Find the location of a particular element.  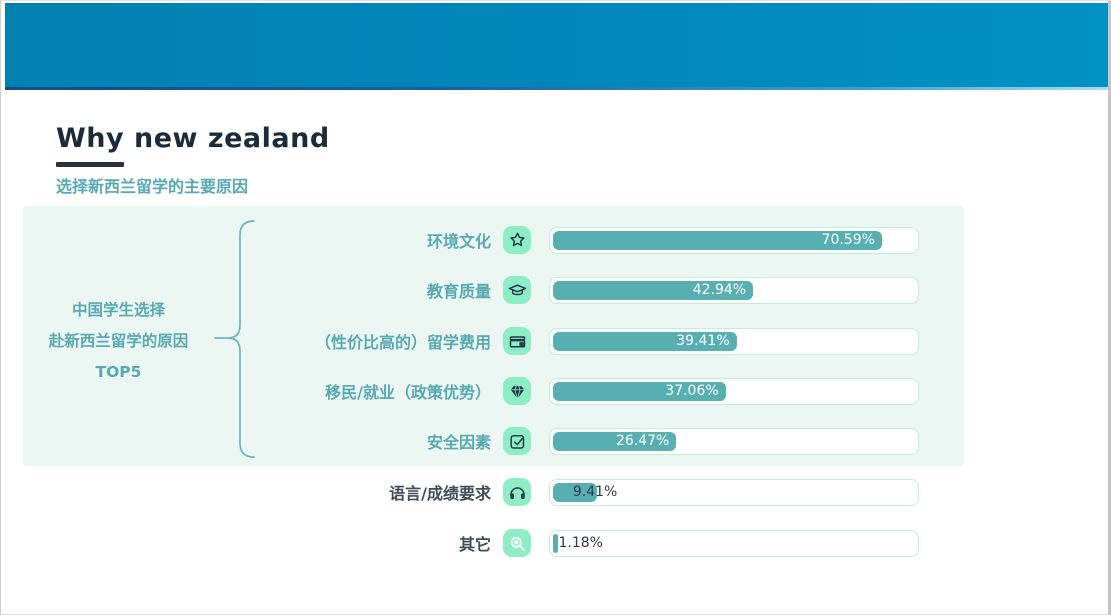

star-icon is located at coordinates (517, 240).